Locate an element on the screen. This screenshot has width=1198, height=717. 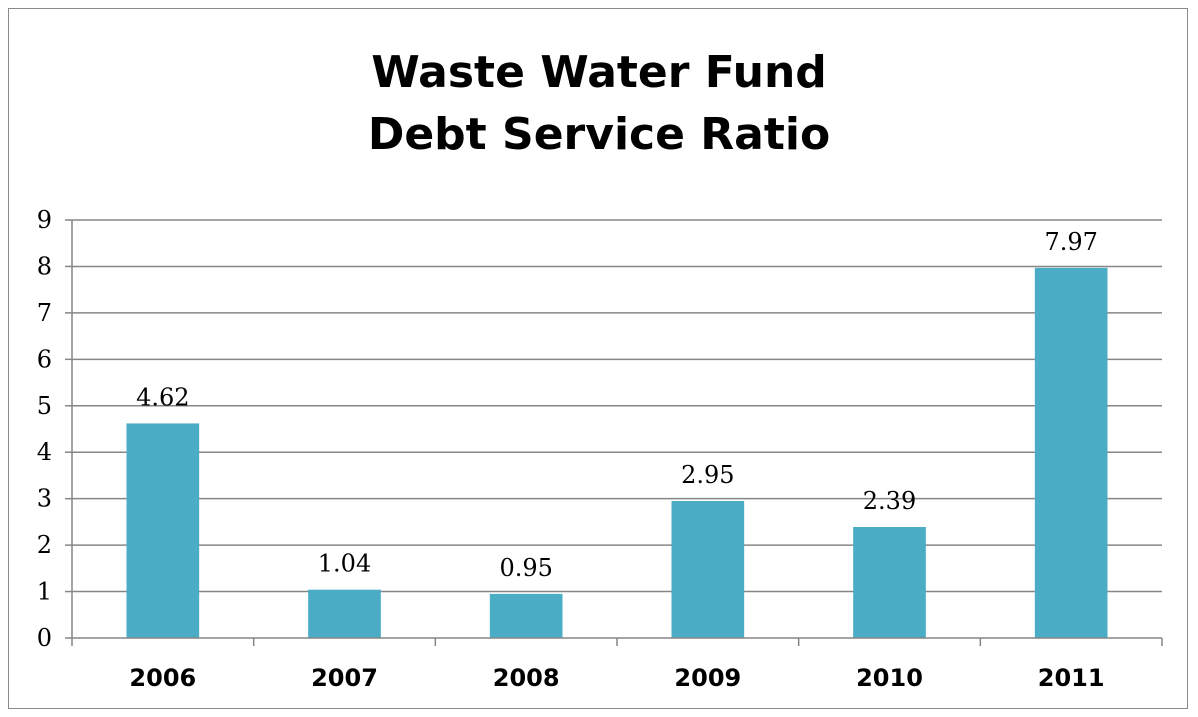
bar-2008 is located at coordinates (526, 615).